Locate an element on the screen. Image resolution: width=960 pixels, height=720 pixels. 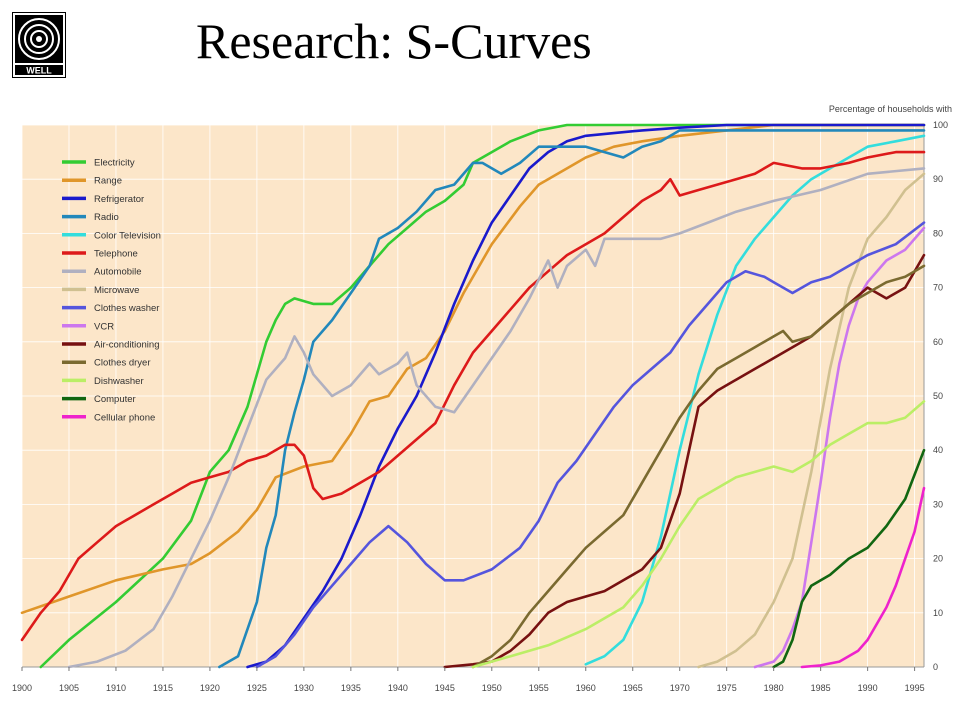
y-tick-label: 80 is located at coordinates (938, 233).